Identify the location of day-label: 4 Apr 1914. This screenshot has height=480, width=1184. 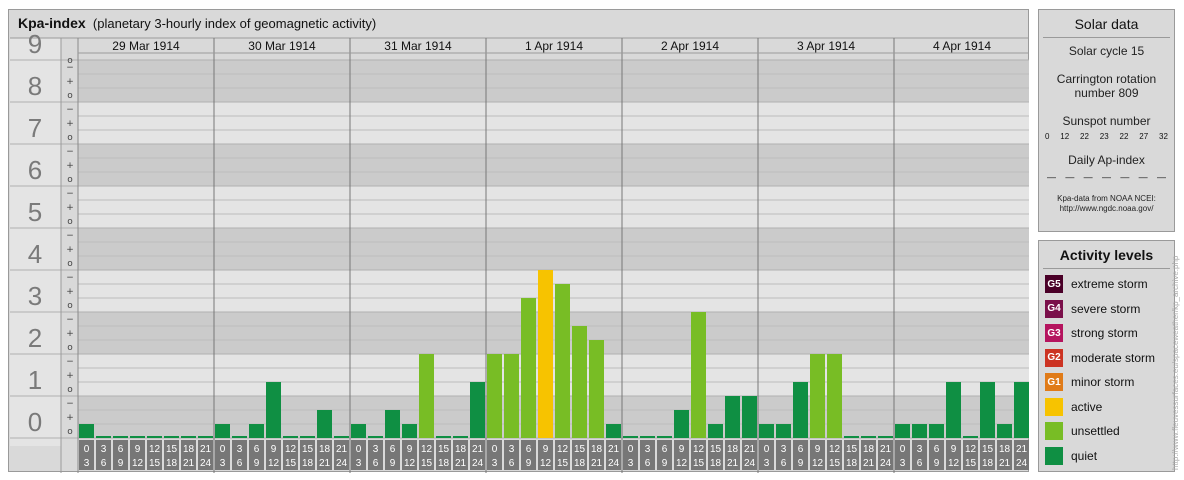
(962, 46).